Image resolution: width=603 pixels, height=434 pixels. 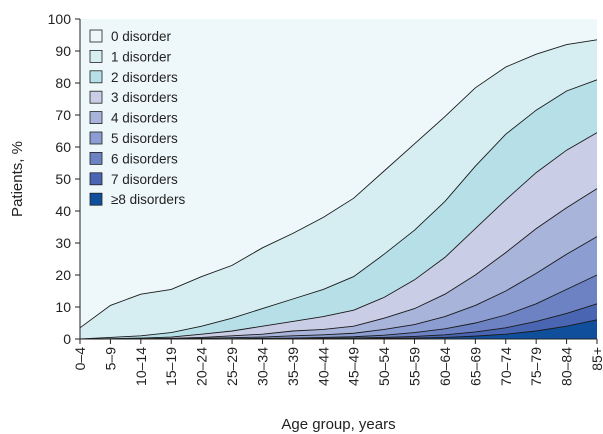 What do you see at coordinates (338, 329) in the screenshot?
I see `area--8-disorders` at bounding box center [338, 329].